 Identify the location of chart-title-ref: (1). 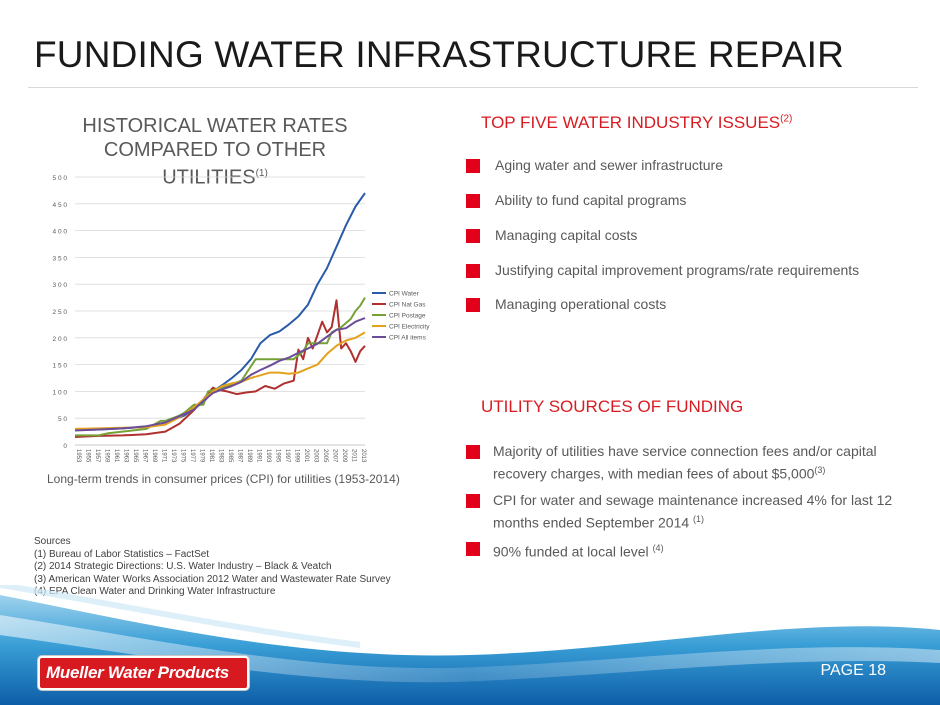
(261, 173).